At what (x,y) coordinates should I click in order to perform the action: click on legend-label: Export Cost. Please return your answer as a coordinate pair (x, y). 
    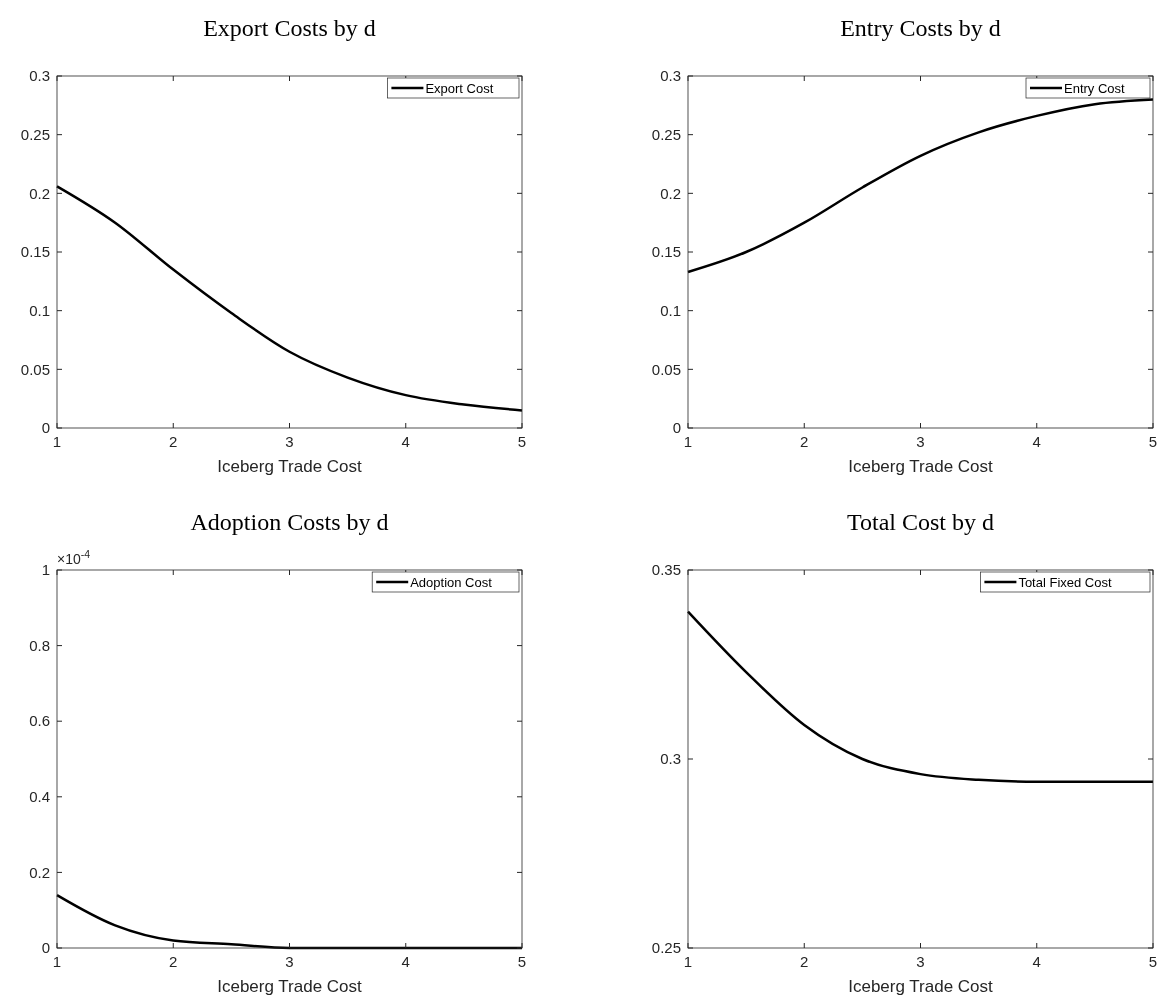
    Looking at the image, I should click on (459, 88).